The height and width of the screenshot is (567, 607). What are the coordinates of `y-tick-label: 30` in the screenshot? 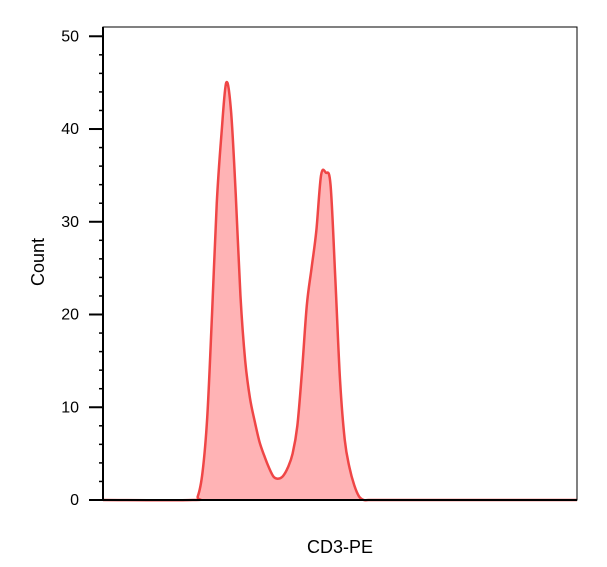 It's located at (70, 222).